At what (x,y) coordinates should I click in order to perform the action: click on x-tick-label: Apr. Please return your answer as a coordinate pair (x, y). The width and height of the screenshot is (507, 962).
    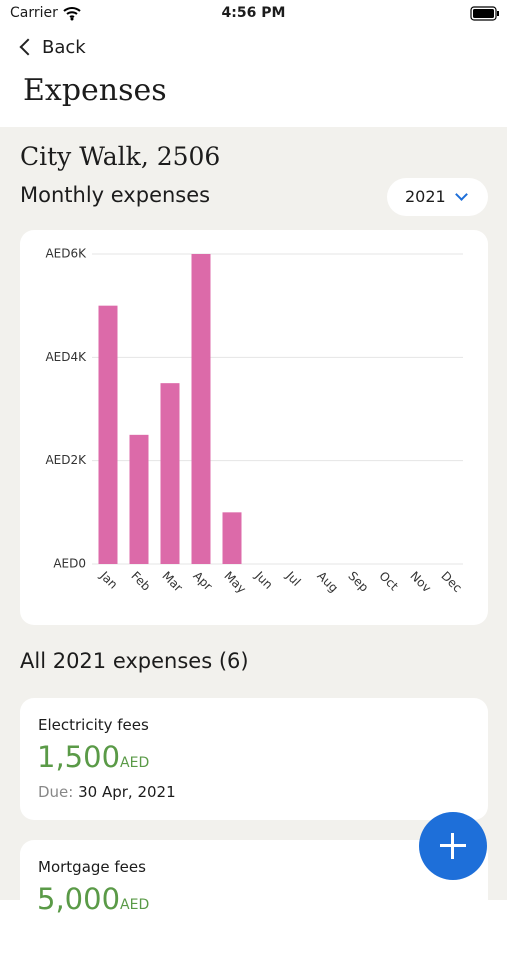
    Looking at the image, I should click on (202, 581).